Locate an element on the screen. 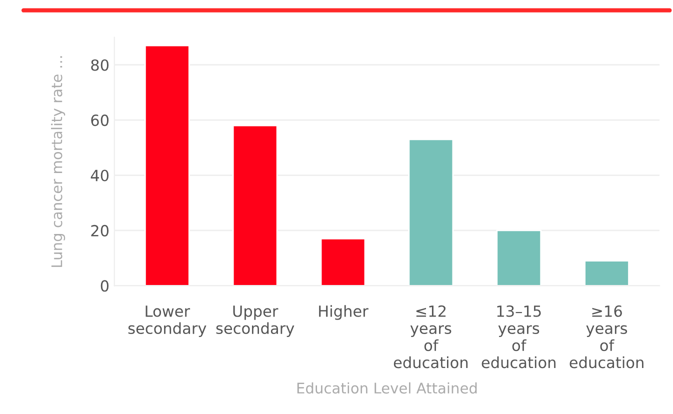 This screenshot has height=414, width=673. x-tick-label: Lower secondary is located at coordinates (167, 321).